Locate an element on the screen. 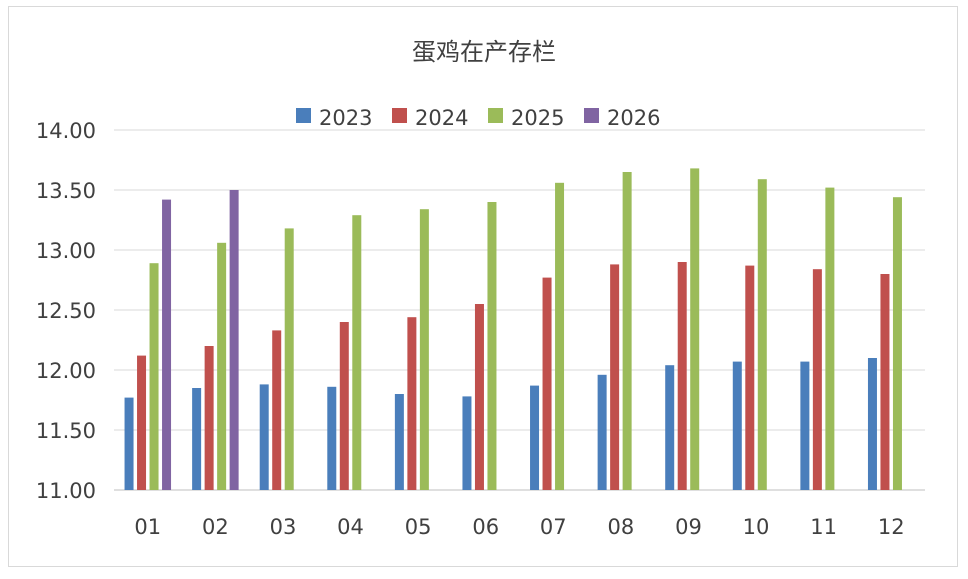  y-tick-label: 11.50 is located at coordinates (66, 431).